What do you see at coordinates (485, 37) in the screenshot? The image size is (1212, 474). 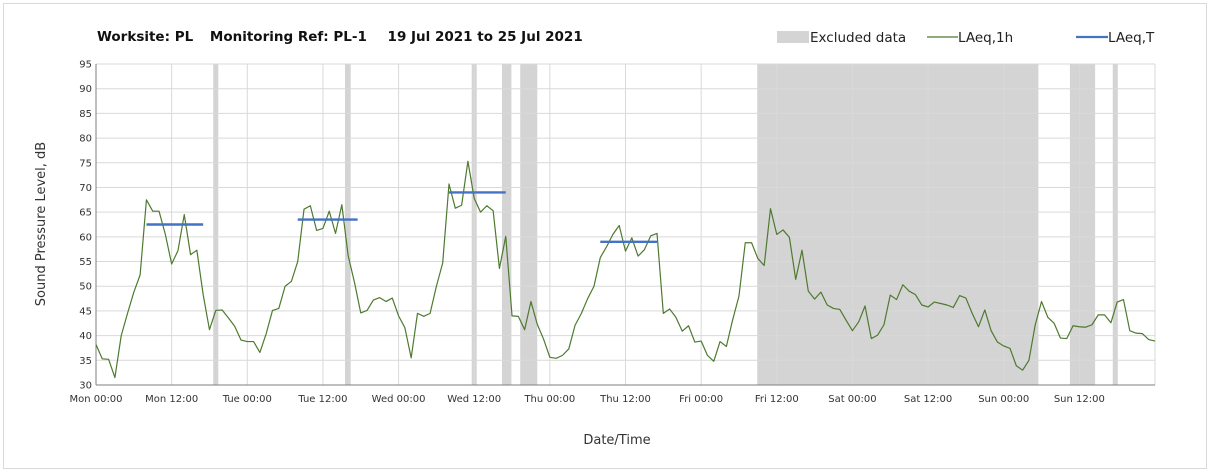 I see `title-date-range: 19 Jul 2021 to 25 Jul 2021` at bounding box center [485, 37].